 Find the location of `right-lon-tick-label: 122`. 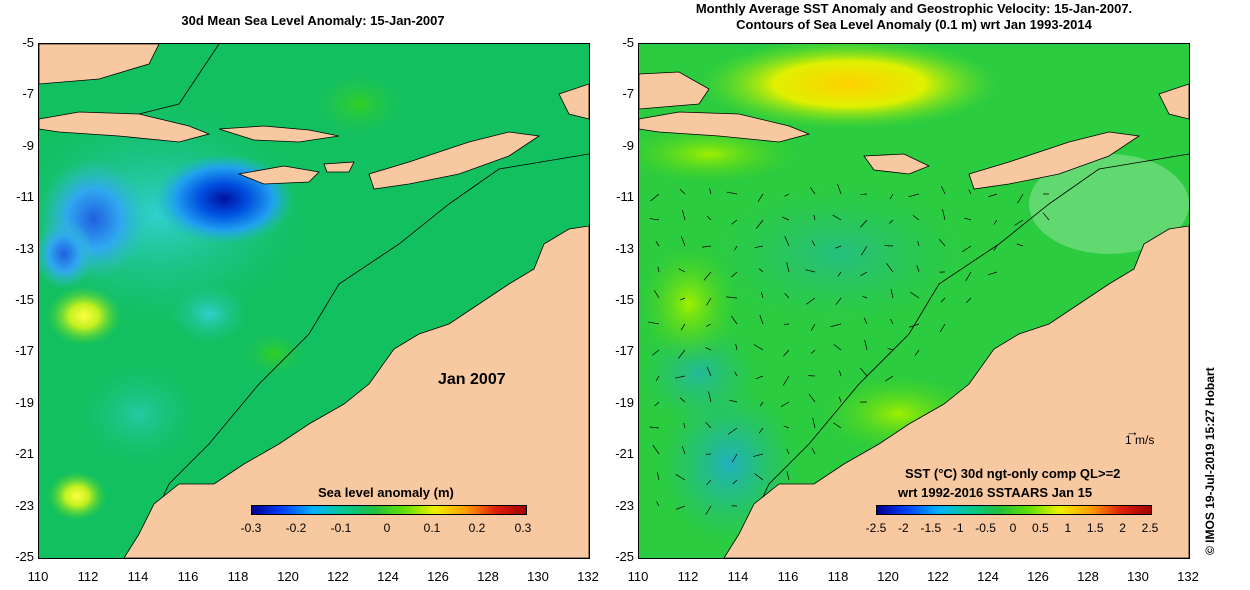

right-lon-tick-label: 122 is located at coordinates (938, 576).